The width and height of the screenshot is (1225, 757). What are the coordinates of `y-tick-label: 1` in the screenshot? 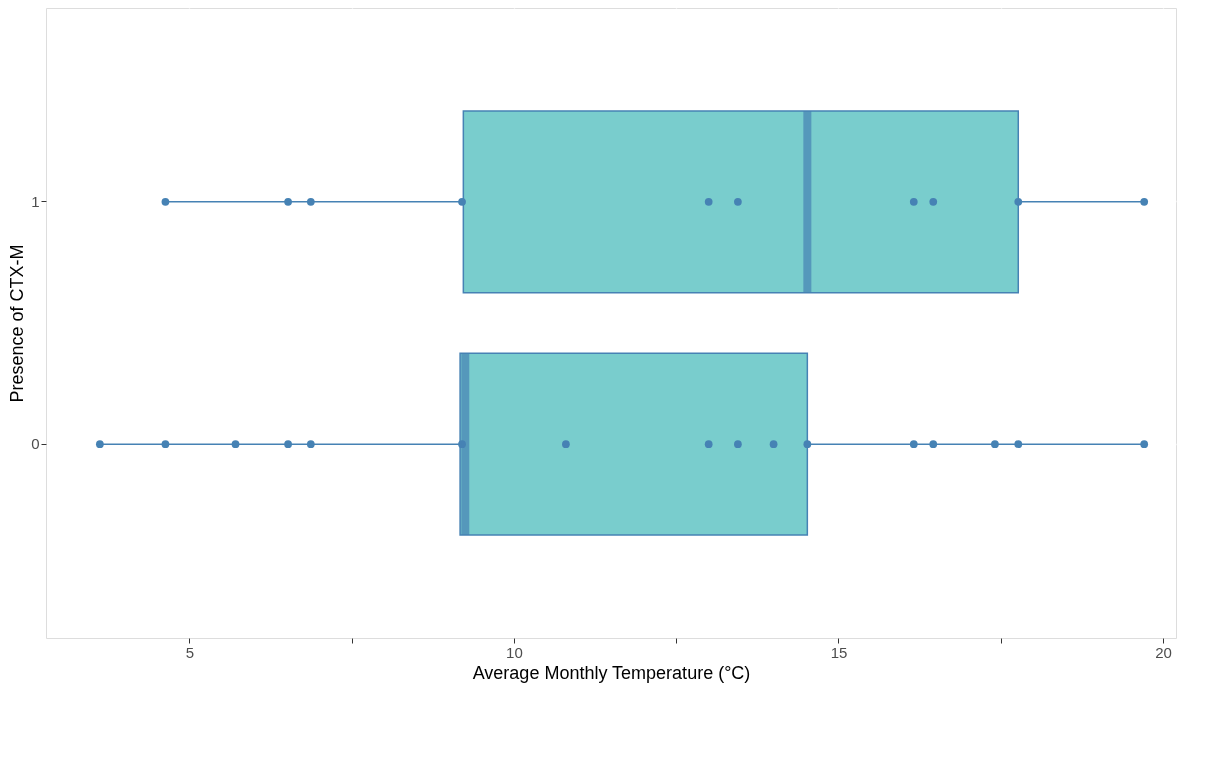 It's located at (35, 201).